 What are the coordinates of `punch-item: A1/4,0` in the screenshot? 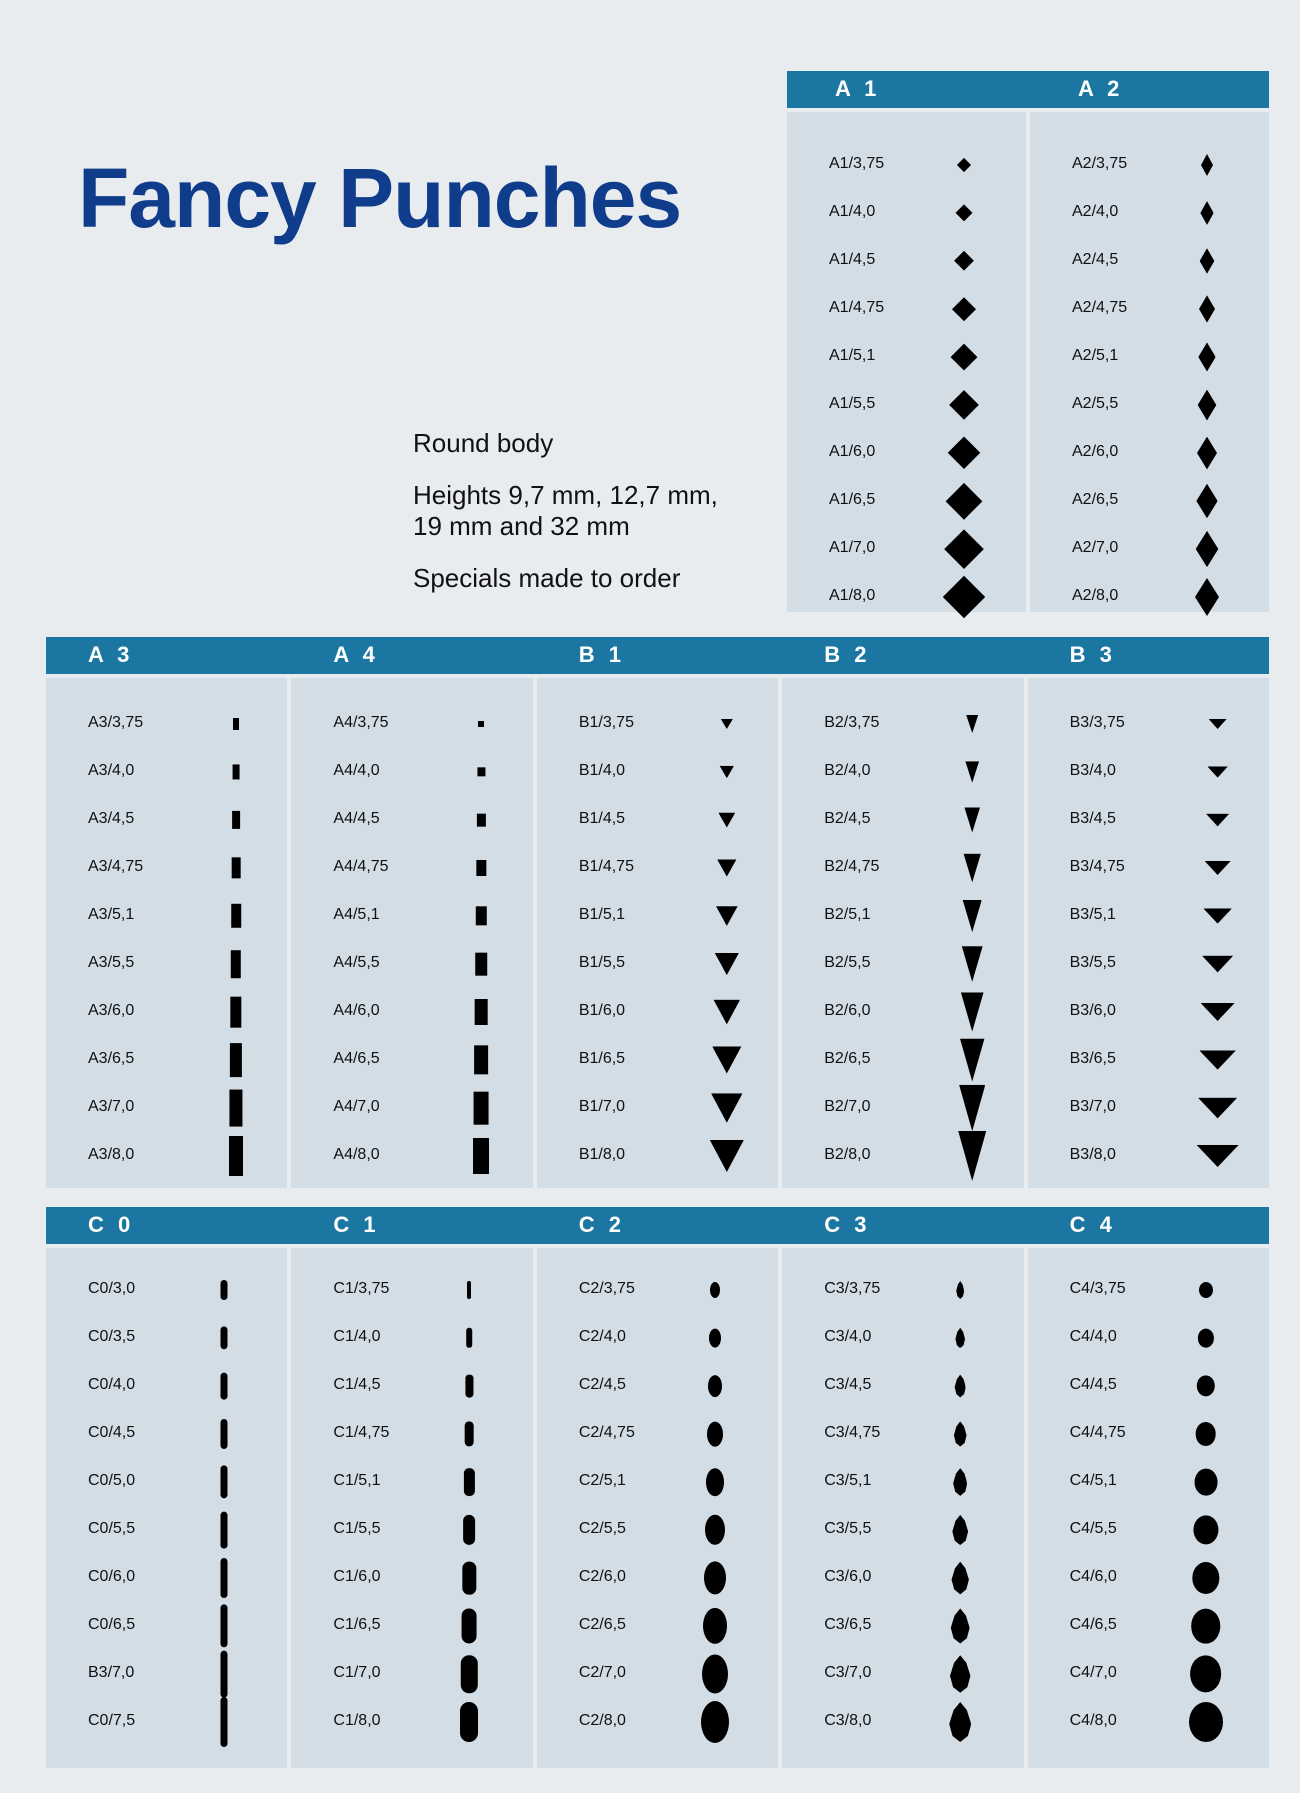 It's located at (906, 213).